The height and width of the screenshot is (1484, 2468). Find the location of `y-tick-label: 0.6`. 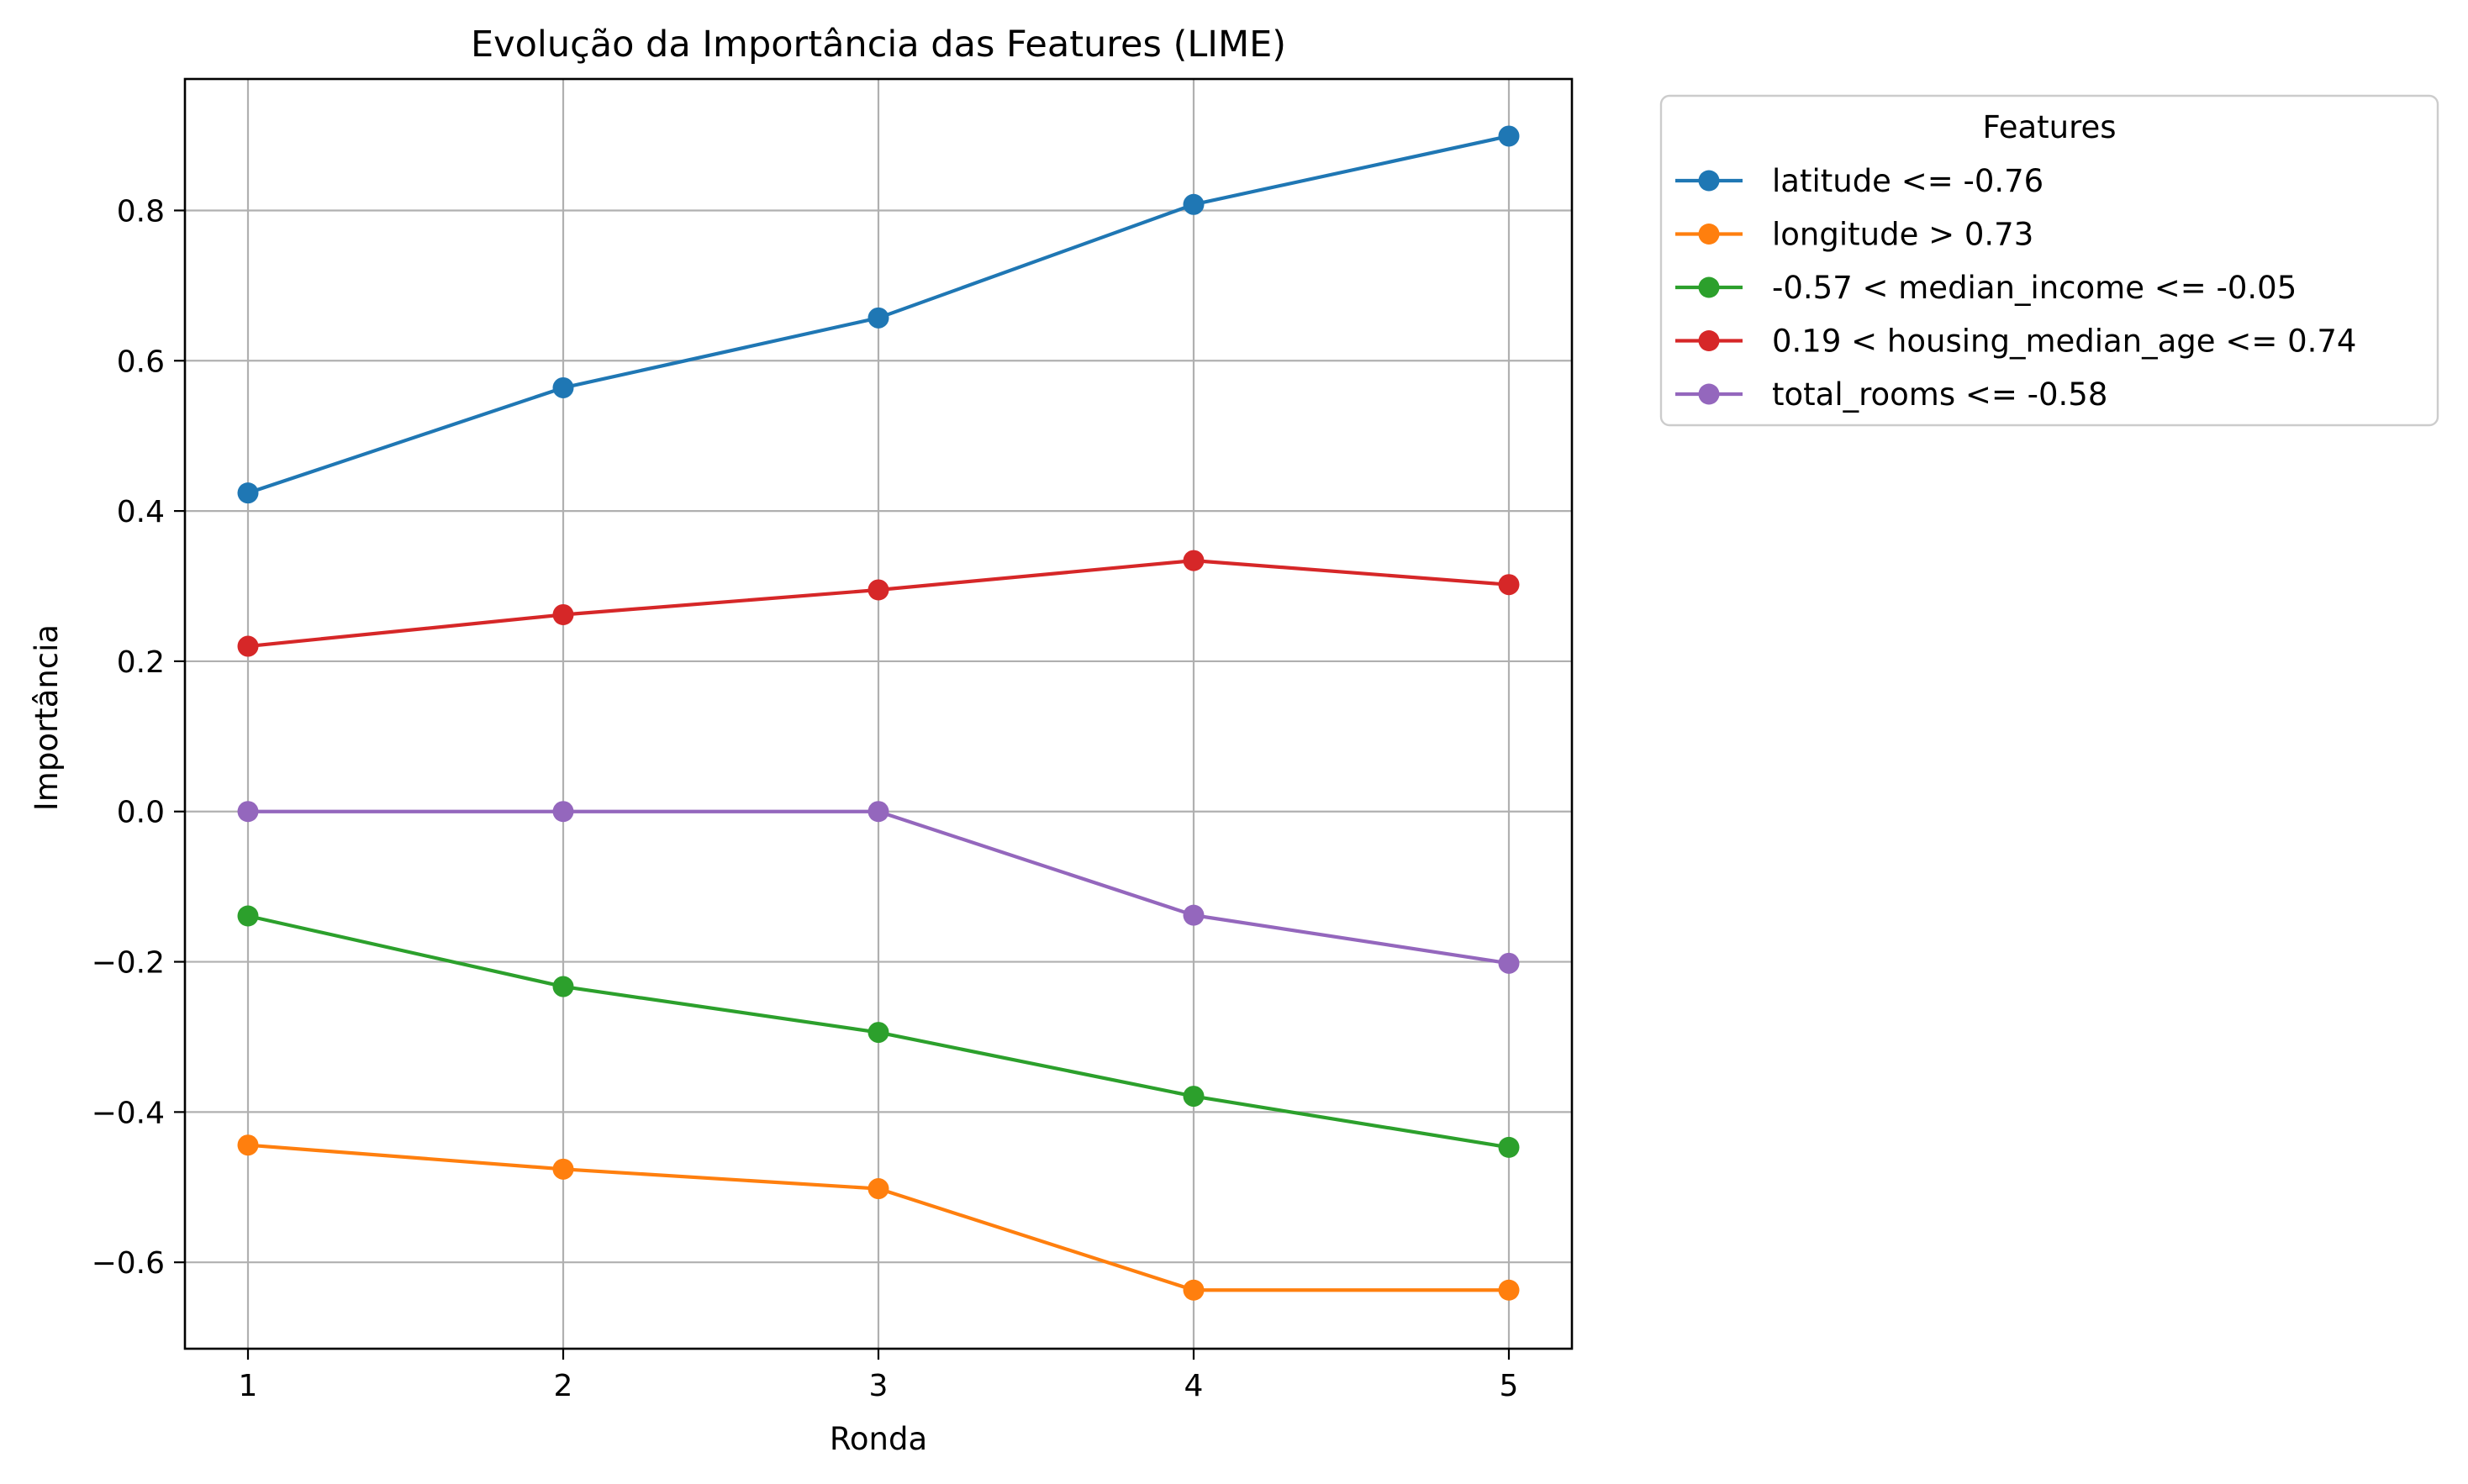

y-tick-label: 0.6 is located at coordinates (141, 362).